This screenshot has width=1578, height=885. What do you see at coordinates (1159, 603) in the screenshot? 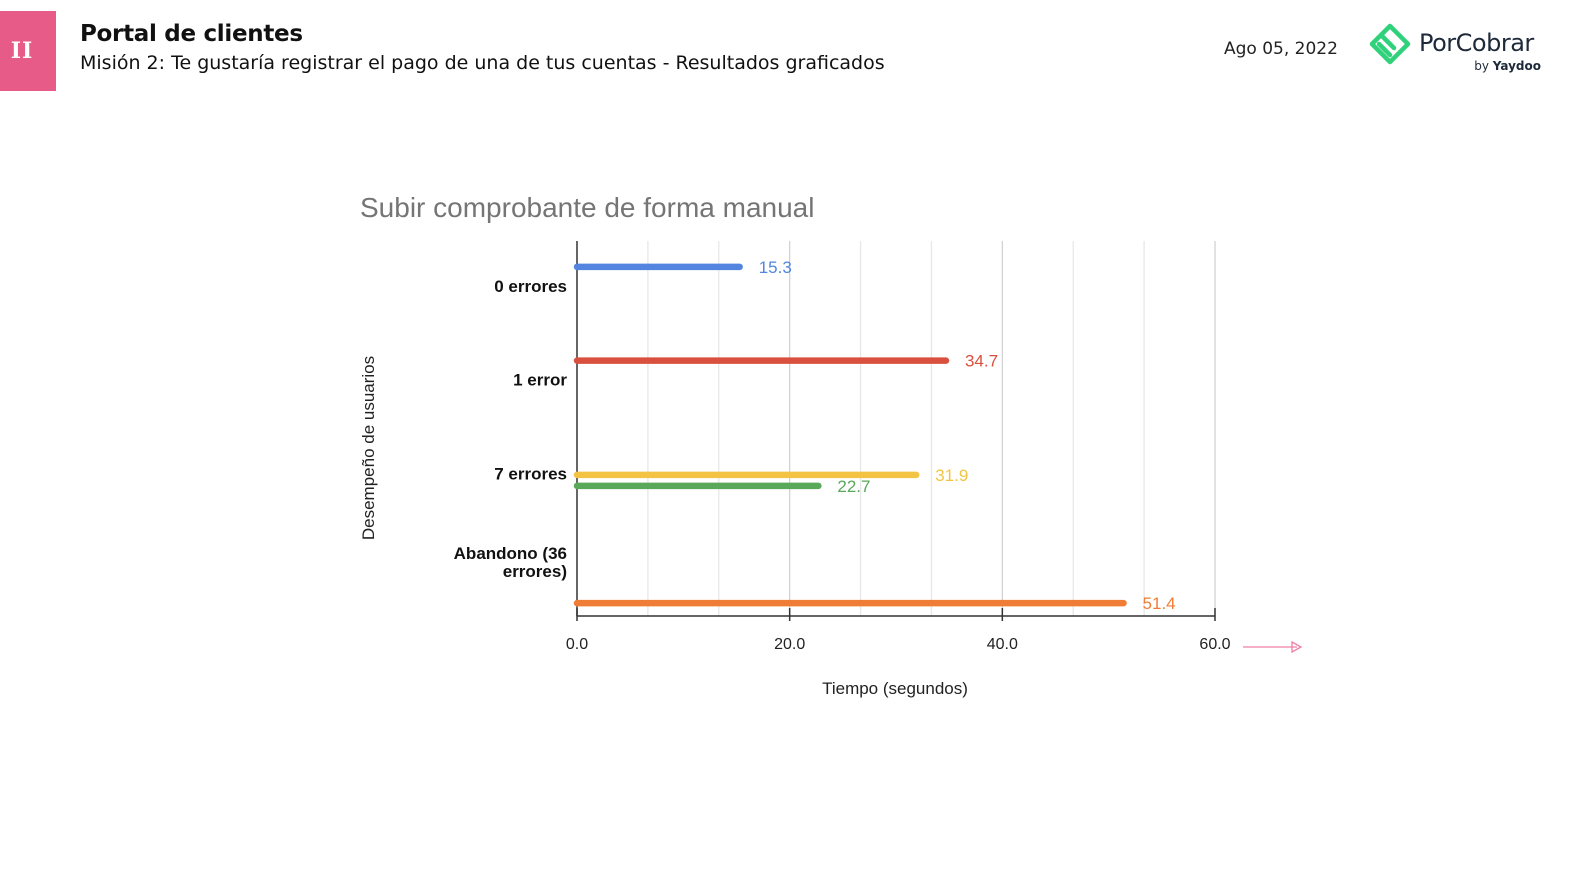
I see `data-label: 51.4` at bounding box center [1159, 603].